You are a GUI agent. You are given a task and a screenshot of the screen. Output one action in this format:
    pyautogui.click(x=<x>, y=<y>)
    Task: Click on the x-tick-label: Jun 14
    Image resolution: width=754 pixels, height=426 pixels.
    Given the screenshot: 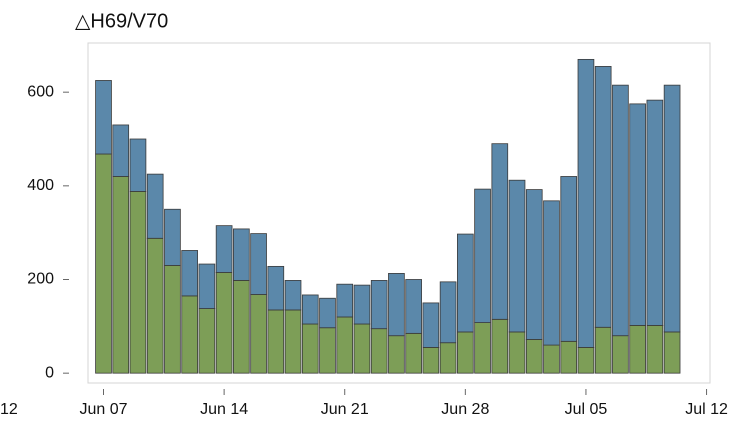 What is the action you would take?
    pyautogui.click(x=224, y=409)
    